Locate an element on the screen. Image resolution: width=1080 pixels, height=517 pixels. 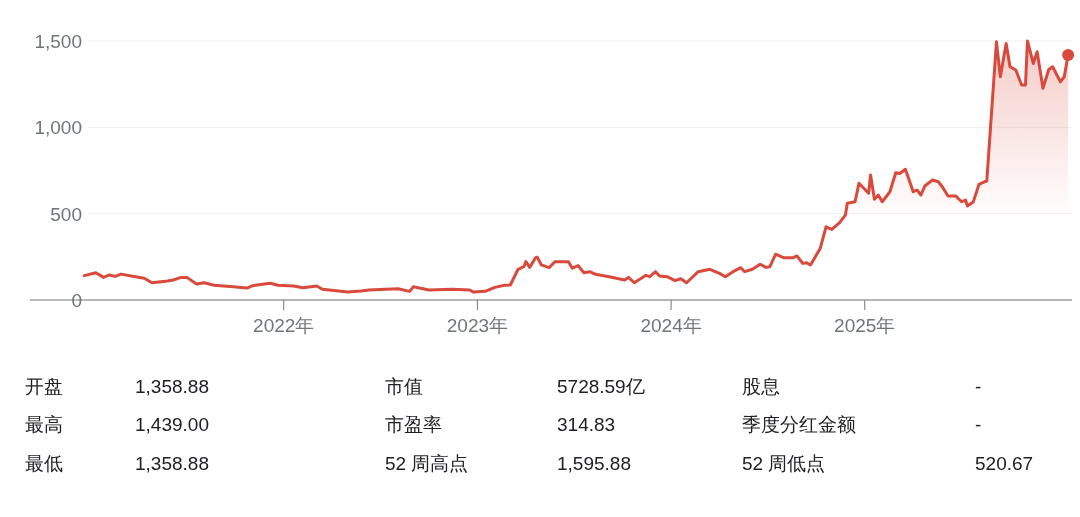
text: 5728.59亿 is located at coordinates (601, 386).